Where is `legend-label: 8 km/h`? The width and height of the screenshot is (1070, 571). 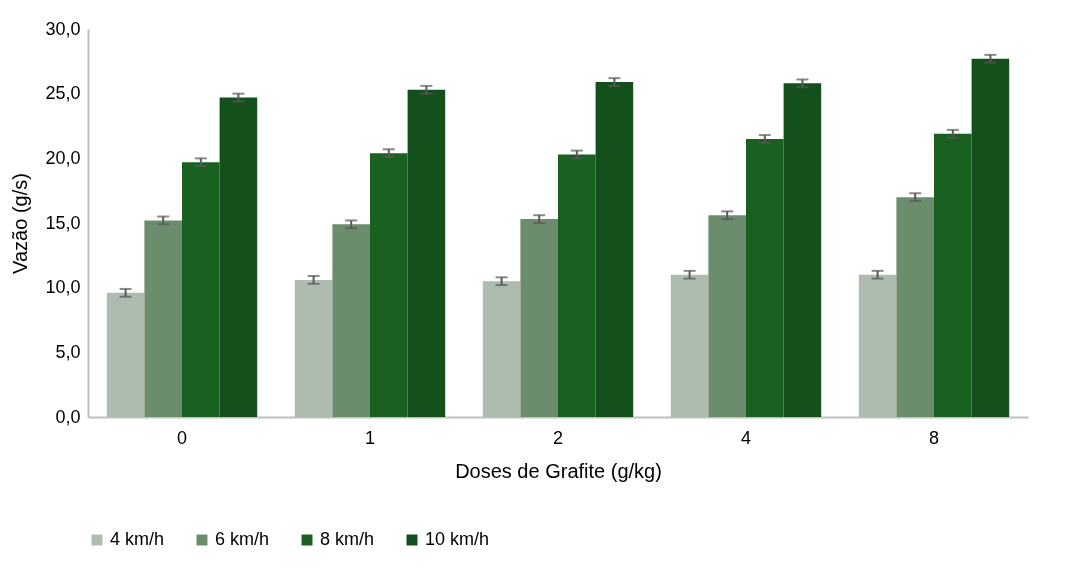 legend-label: 8 km/h is located at coordinates (347, 539).